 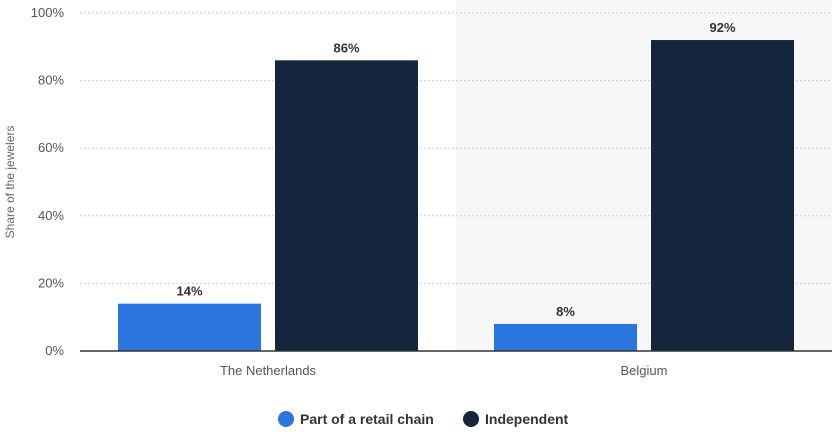 I want to click on x-tick-label: The Netherlands, so click(x=268, y=370).